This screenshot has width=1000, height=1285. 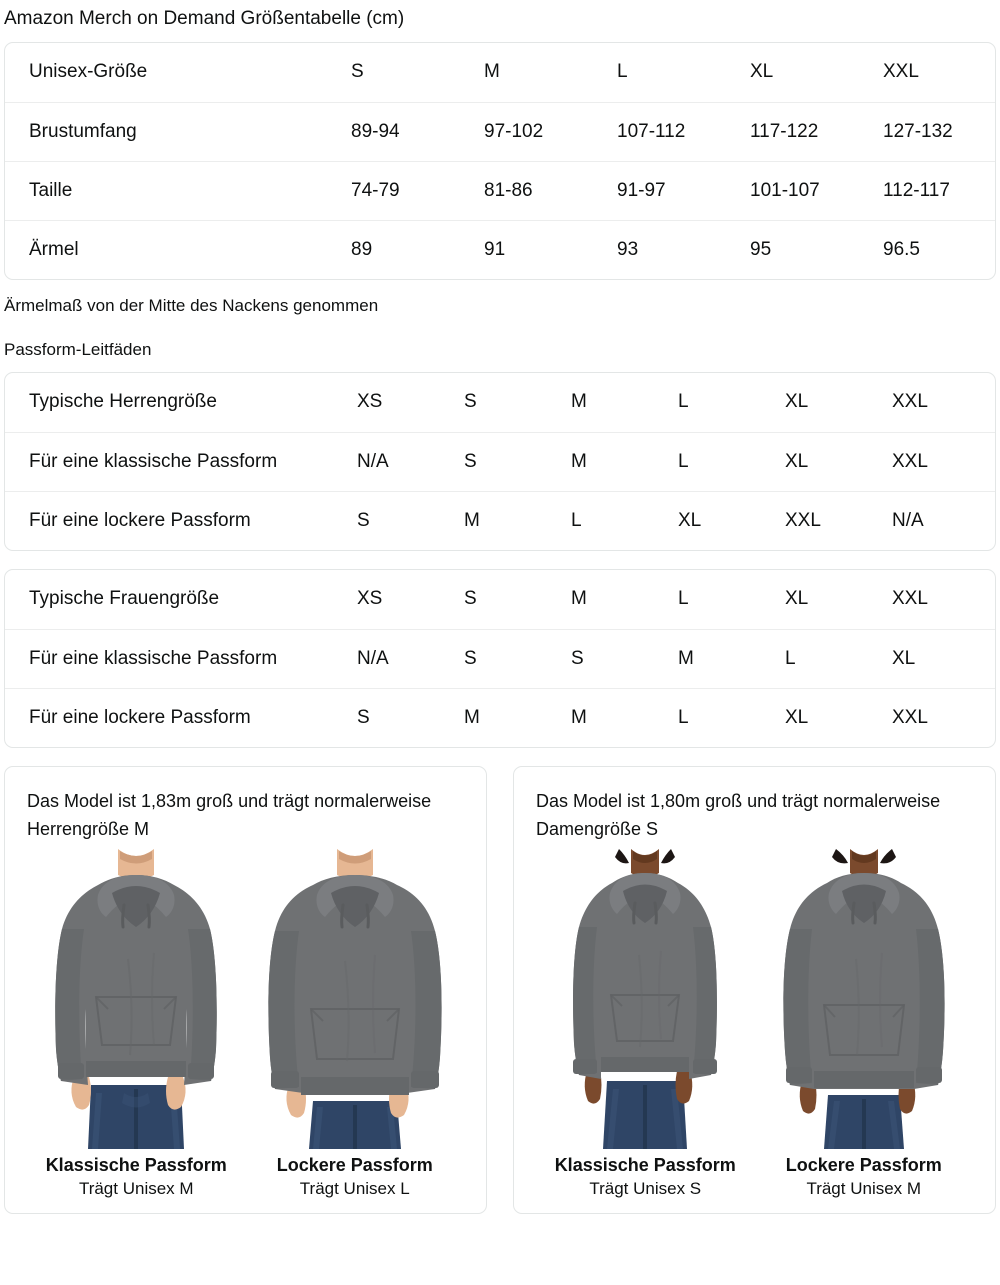 I want to click on column-header-m: M, so click(x=492, y=72).